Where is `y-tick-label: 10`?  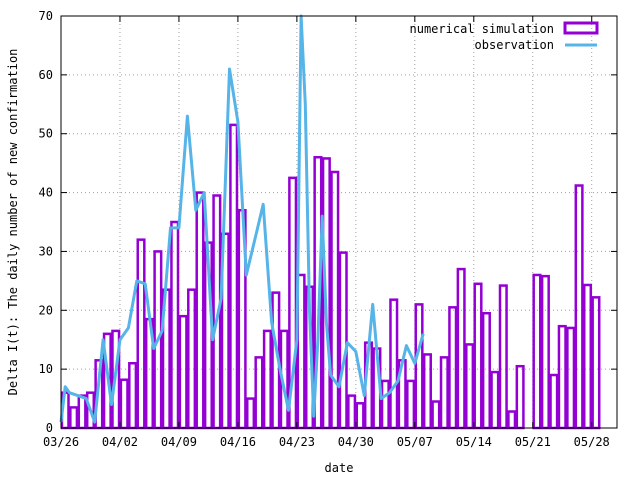 y-tick-label: 10 is located at coordinates (46, 369).